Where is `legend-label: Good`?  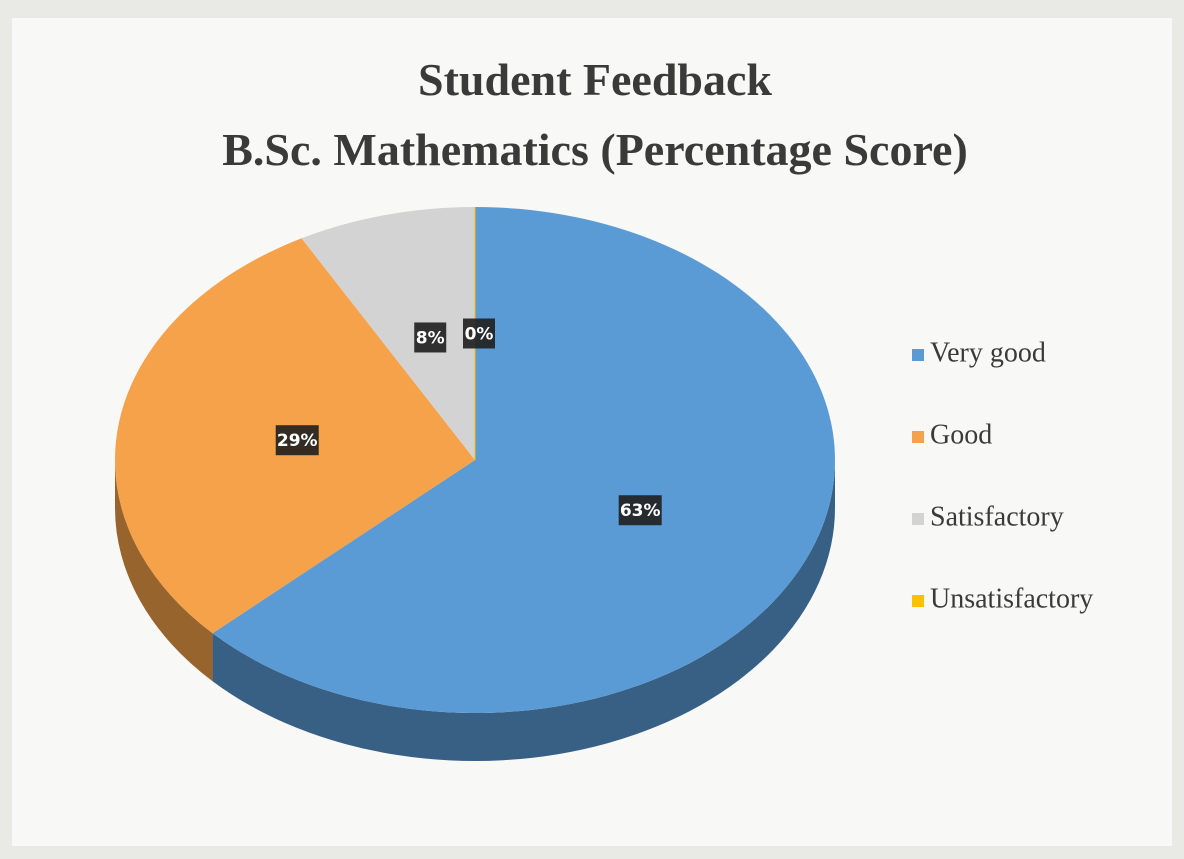
legend-label: Good is located at coordinates (961, 434).